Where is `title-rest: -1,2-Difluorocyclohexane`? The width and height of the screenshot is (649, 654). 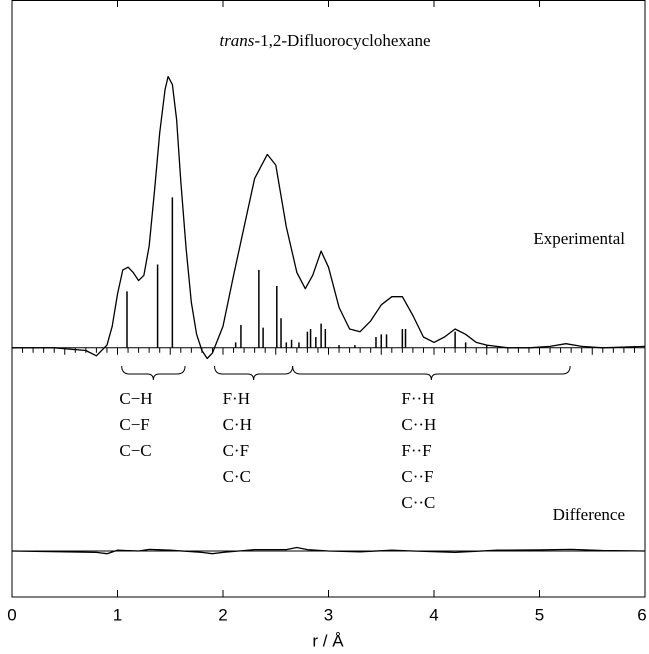 title-rest: -1,2-Difluorocyclohexane is located at coordinates (342, 40).